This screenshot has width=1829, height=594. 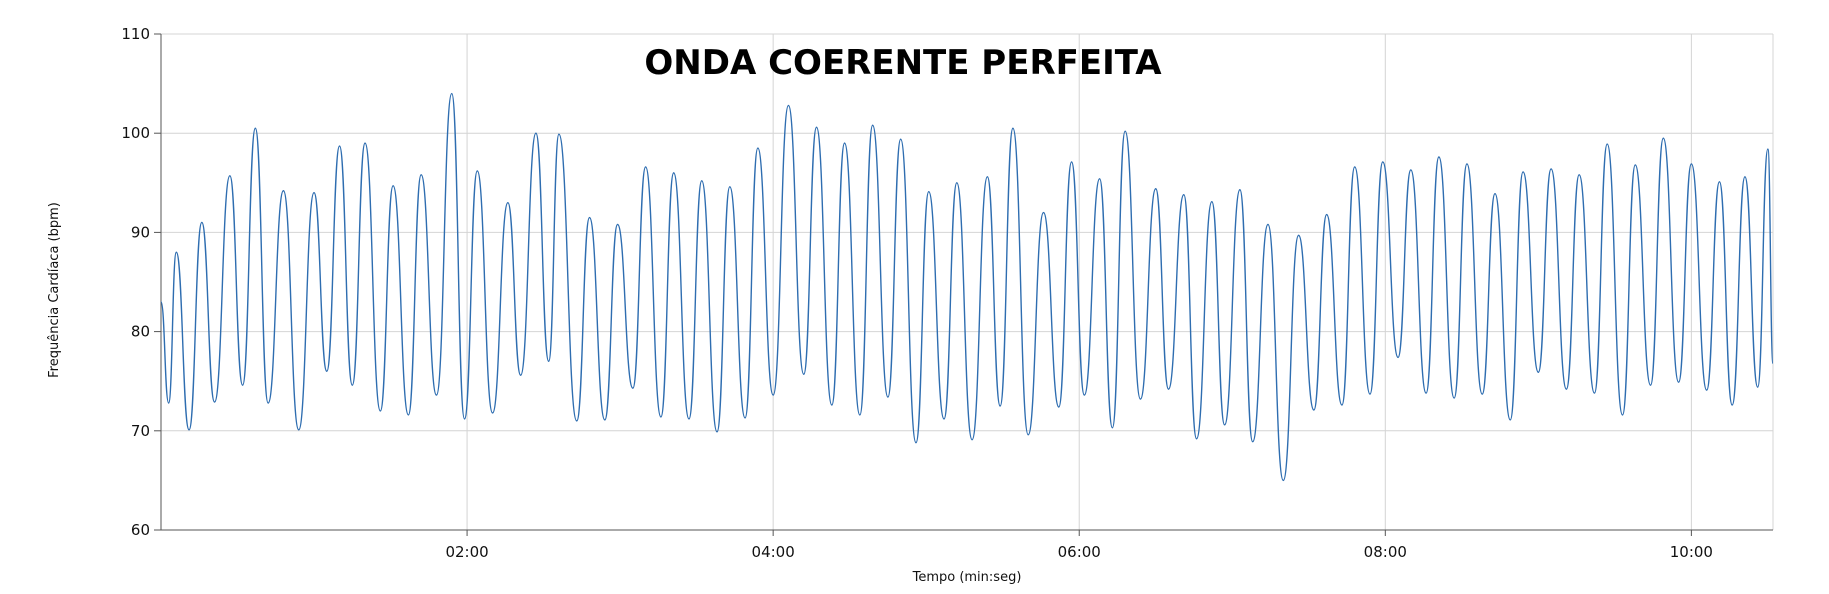 What do you see at coordinates (1691, 552) in the screenshot?
I see `x-tick-label: 10:00` at bounding box center [1691, 552].